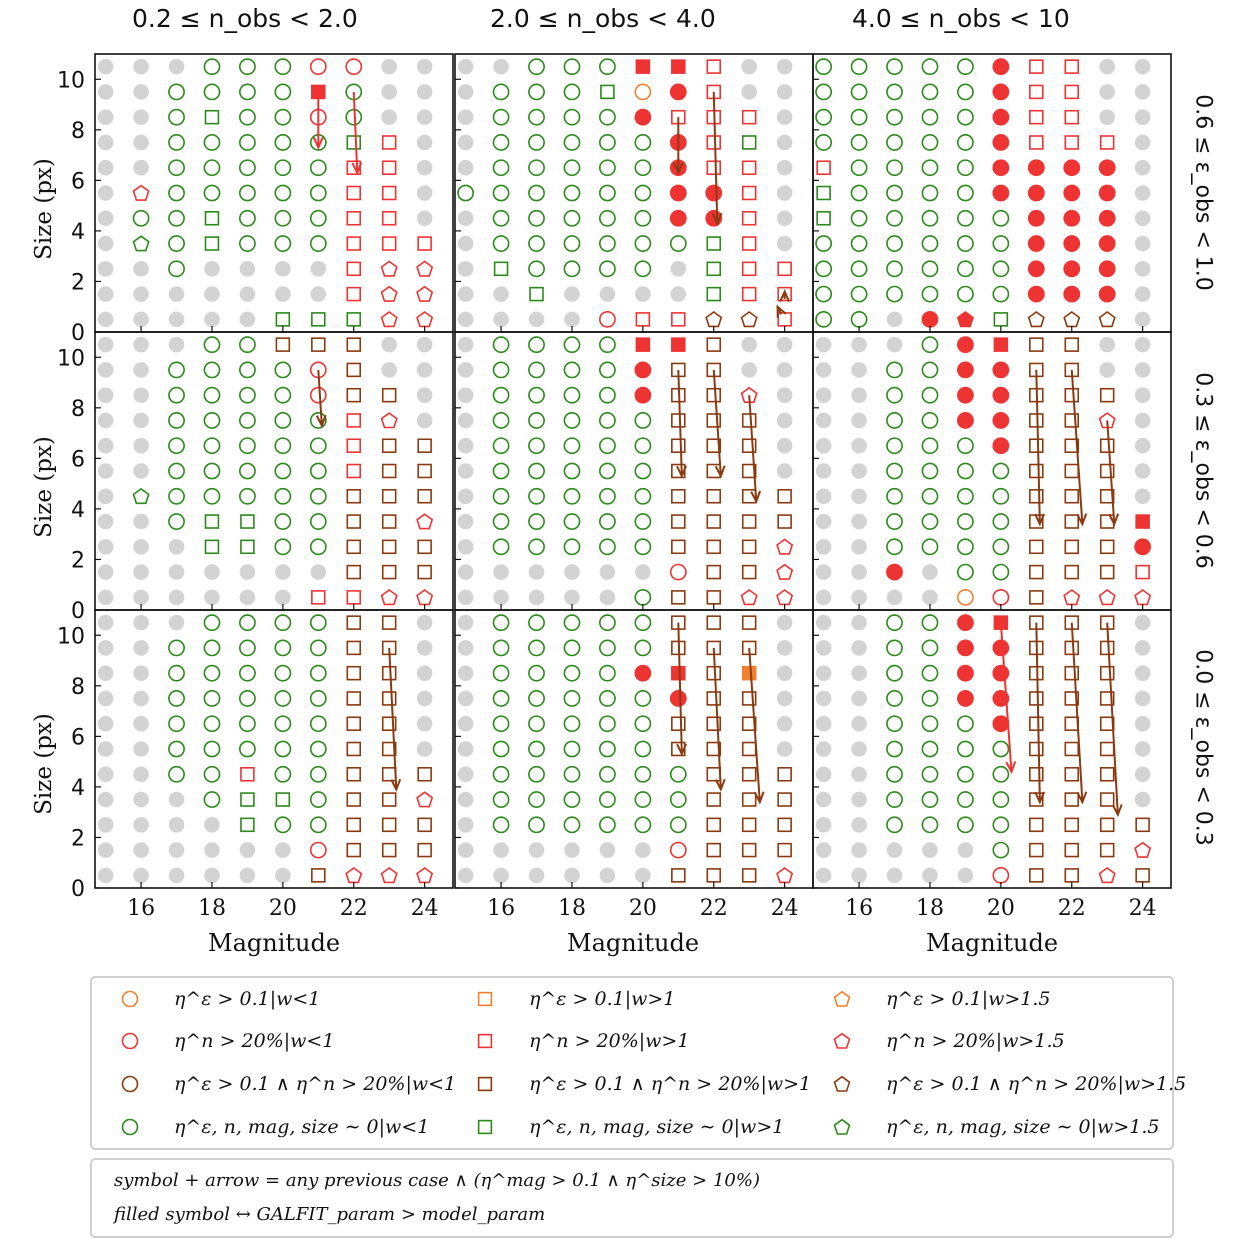 The width and height of the screenshot is (1236, 1238). Describe the element at coordinates (1203, 747) in the screenshot. I see `row-title-3: 0.0 ≤ ε_obs < 0.3` at that location.